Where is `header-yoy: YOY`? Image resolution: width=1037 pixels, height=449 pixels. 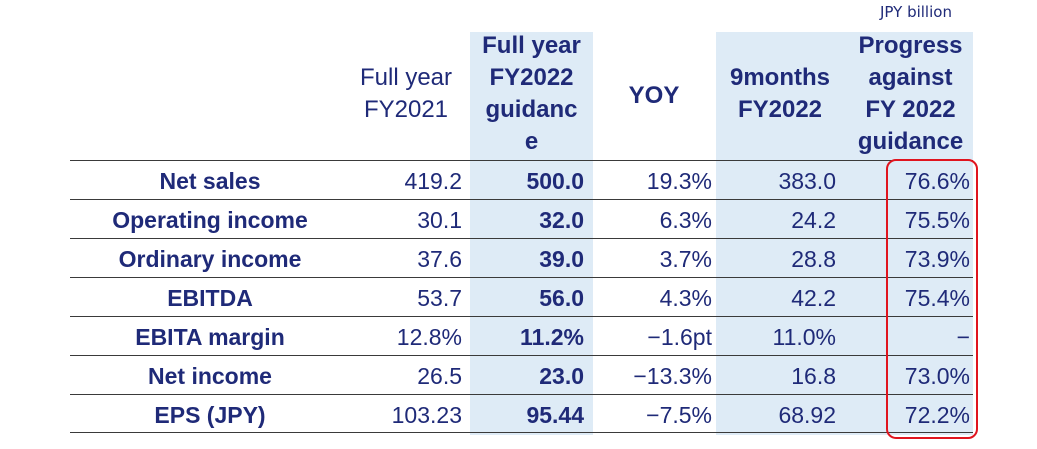
header-yoy: YOY is located at coordinates (654, 96).